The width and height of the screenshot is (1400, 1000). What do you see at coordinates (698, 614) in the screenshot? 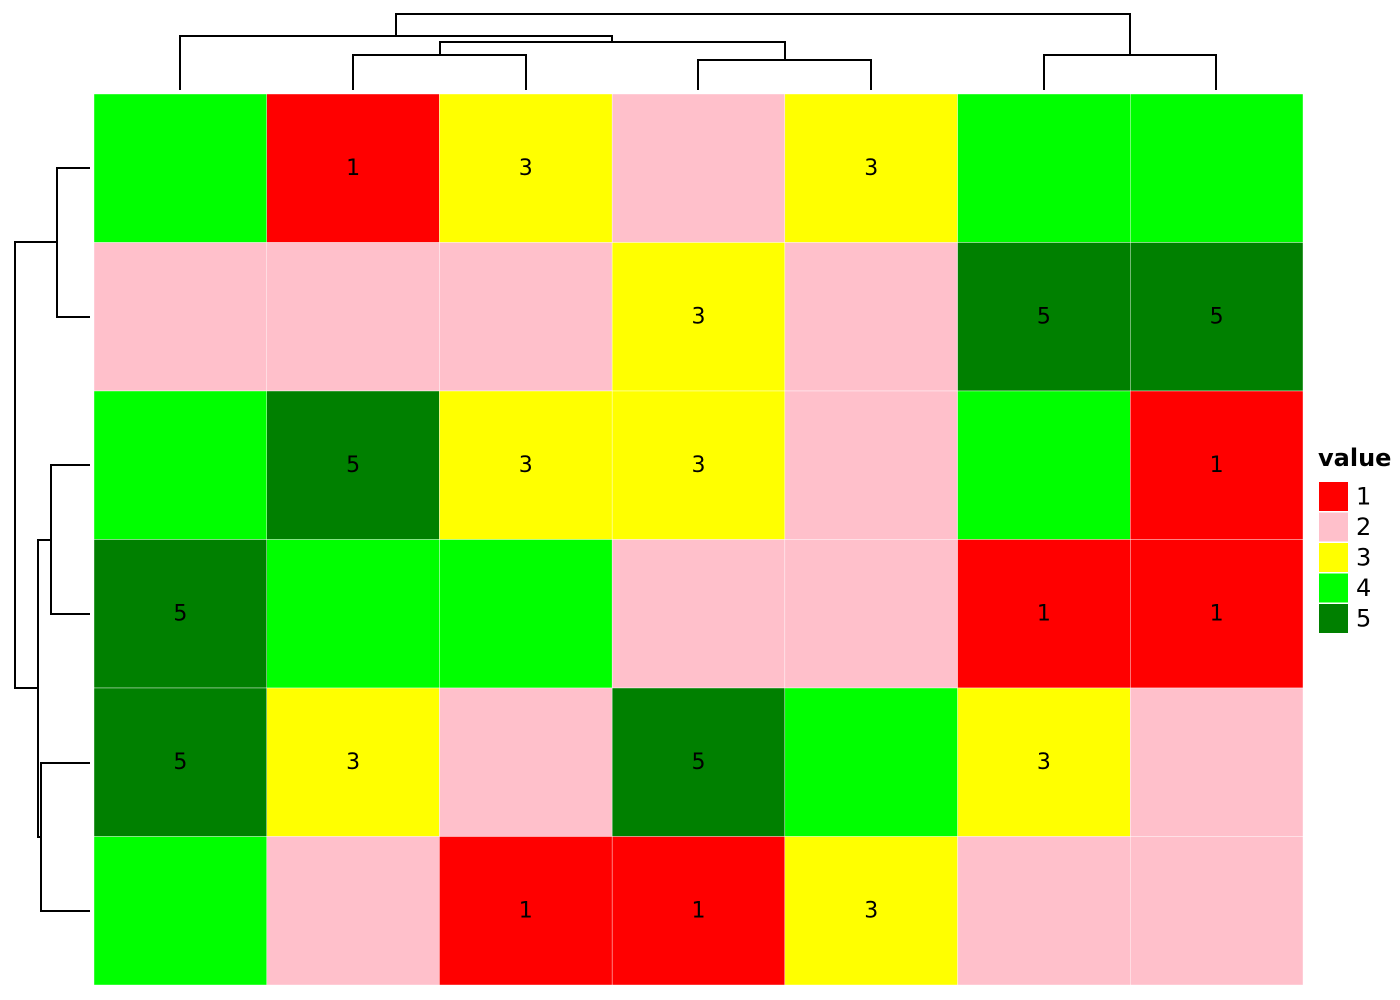
I see `heatmap-cell-r4-c4` at bounding box center [698, 614].